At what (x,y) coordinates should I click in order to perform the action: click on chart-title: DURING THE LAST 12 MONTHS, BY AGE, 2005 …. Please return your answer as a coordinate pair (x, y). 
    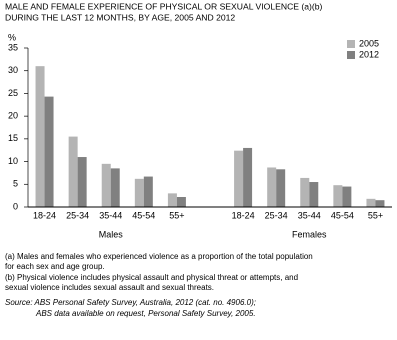
    Looking at the image, I should click on (120, 17).